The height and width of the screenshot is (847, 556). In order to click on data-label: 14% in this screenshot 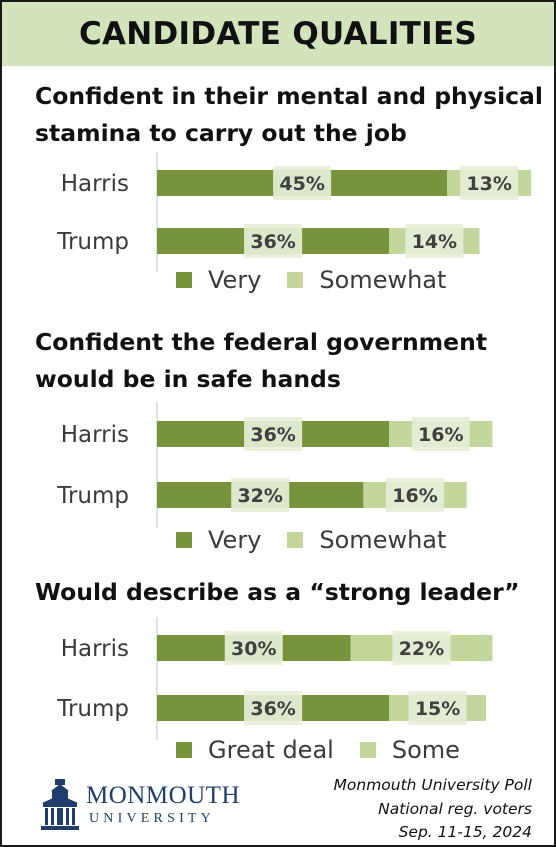, I will do `click(434, 242)`.